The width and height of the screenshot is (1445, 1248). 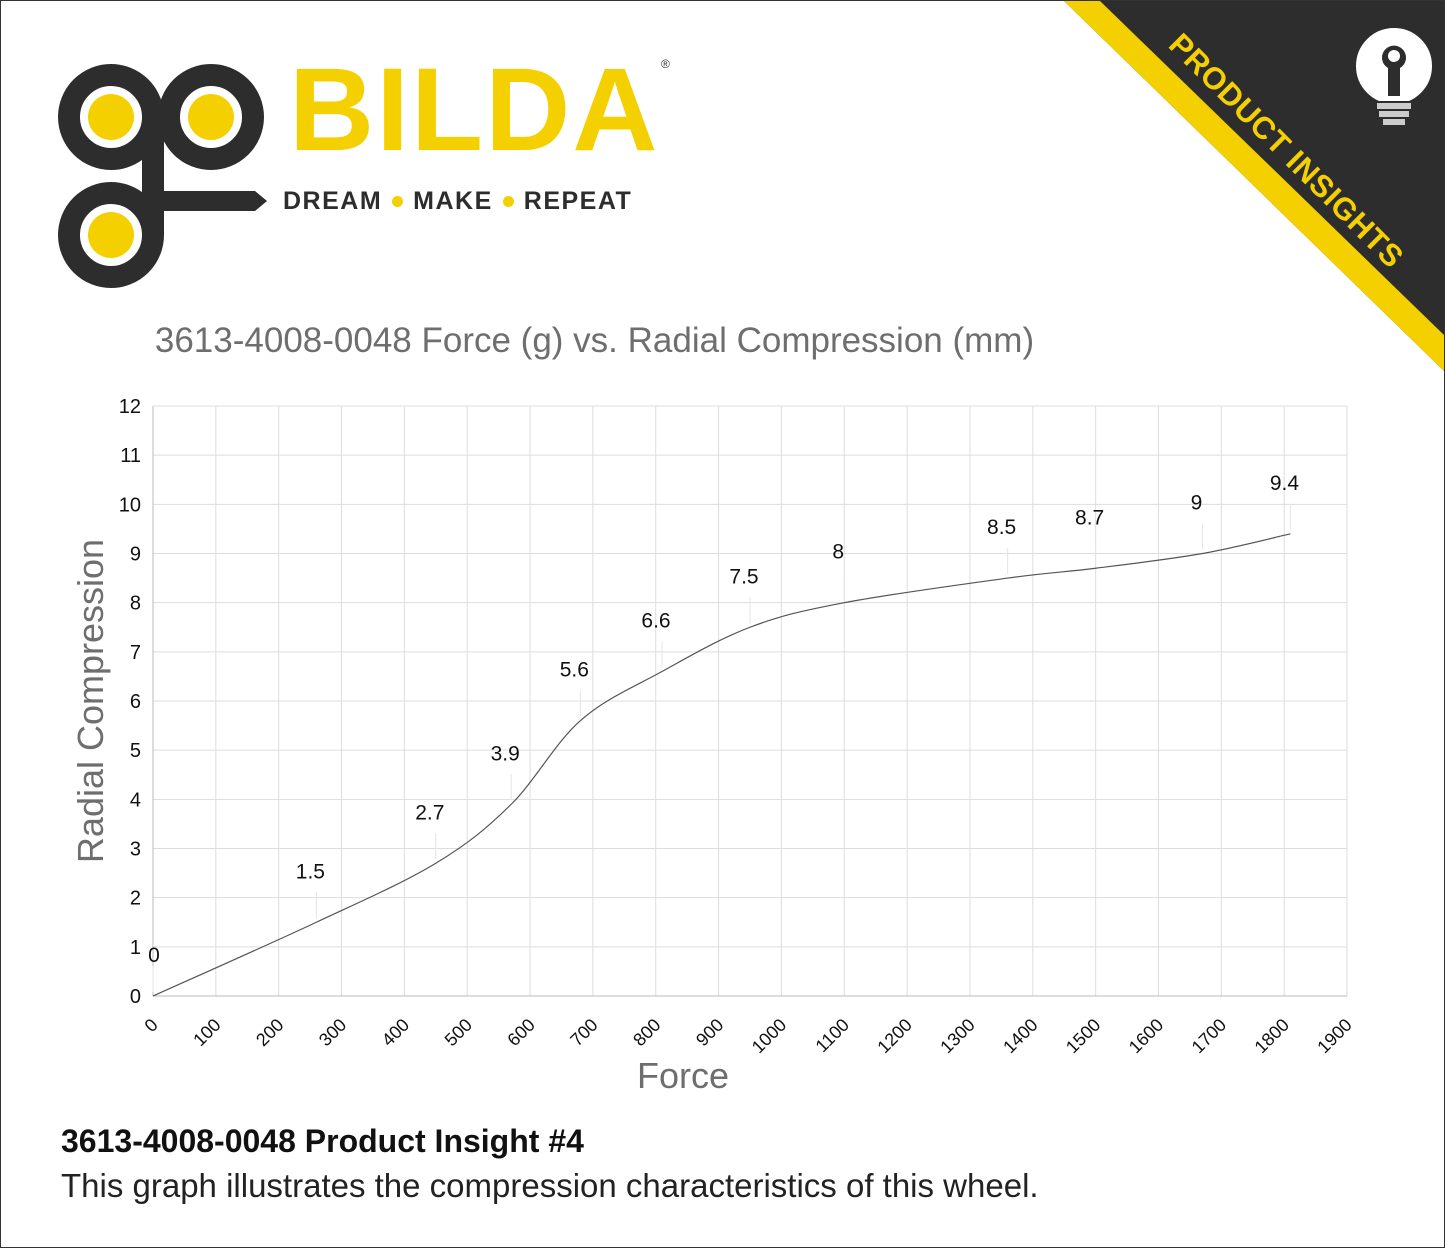 What do you see at coordinates (683, 1075) in the screenshot?
I see `x-axis-title: Force` at bounding box center [683, 1075].